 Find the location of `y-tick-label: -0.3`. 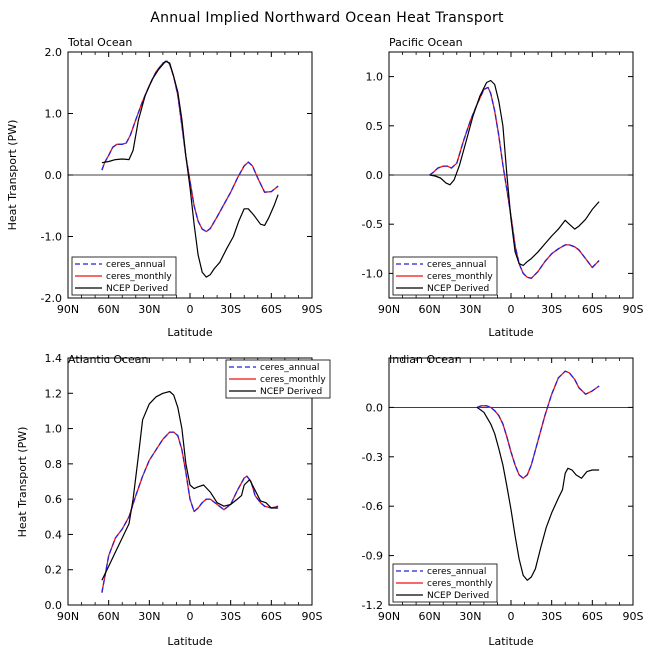

y-tick-label: -0.3 is located at coordinates (372, 457).